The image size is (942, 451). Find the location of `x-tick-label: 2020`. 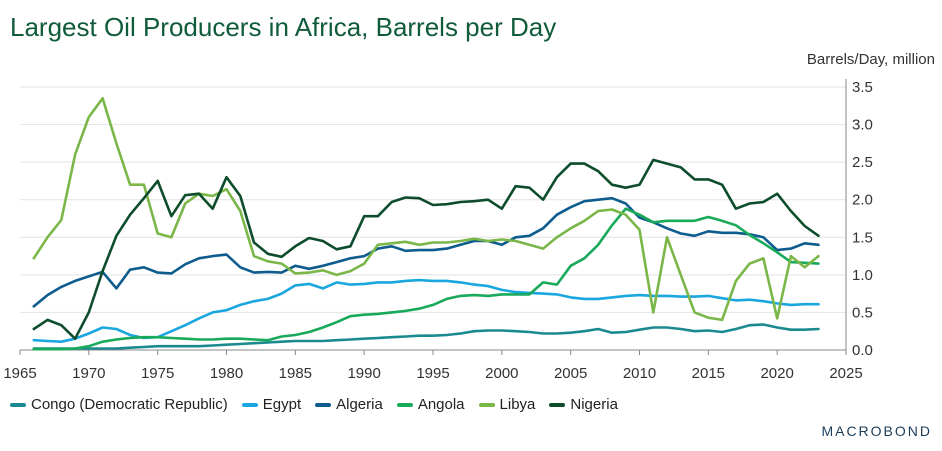

x-tick-label: 2020 is located at coordinates (776, 373).